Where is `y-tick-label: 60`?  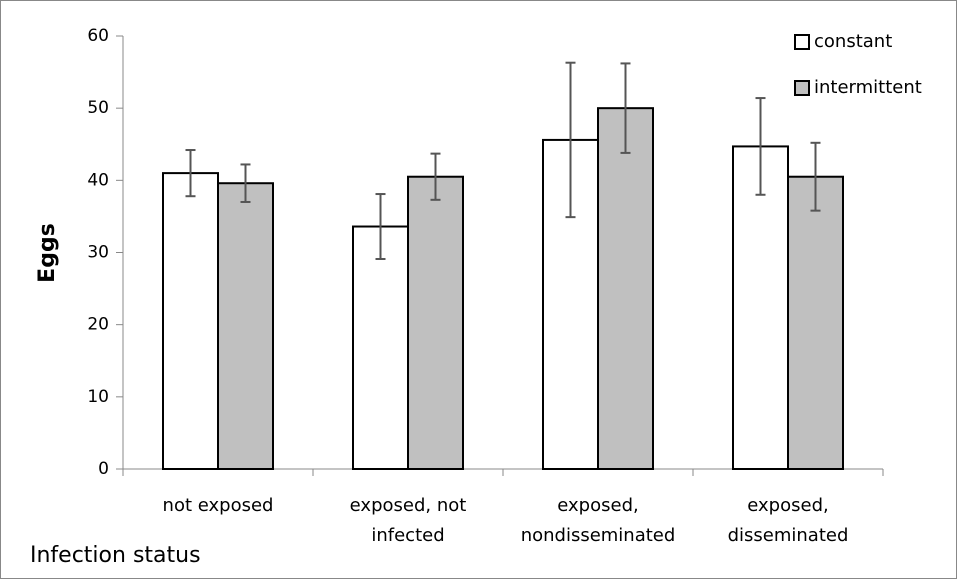 y-tick-label: 60 is located at coordinates (98, 36).